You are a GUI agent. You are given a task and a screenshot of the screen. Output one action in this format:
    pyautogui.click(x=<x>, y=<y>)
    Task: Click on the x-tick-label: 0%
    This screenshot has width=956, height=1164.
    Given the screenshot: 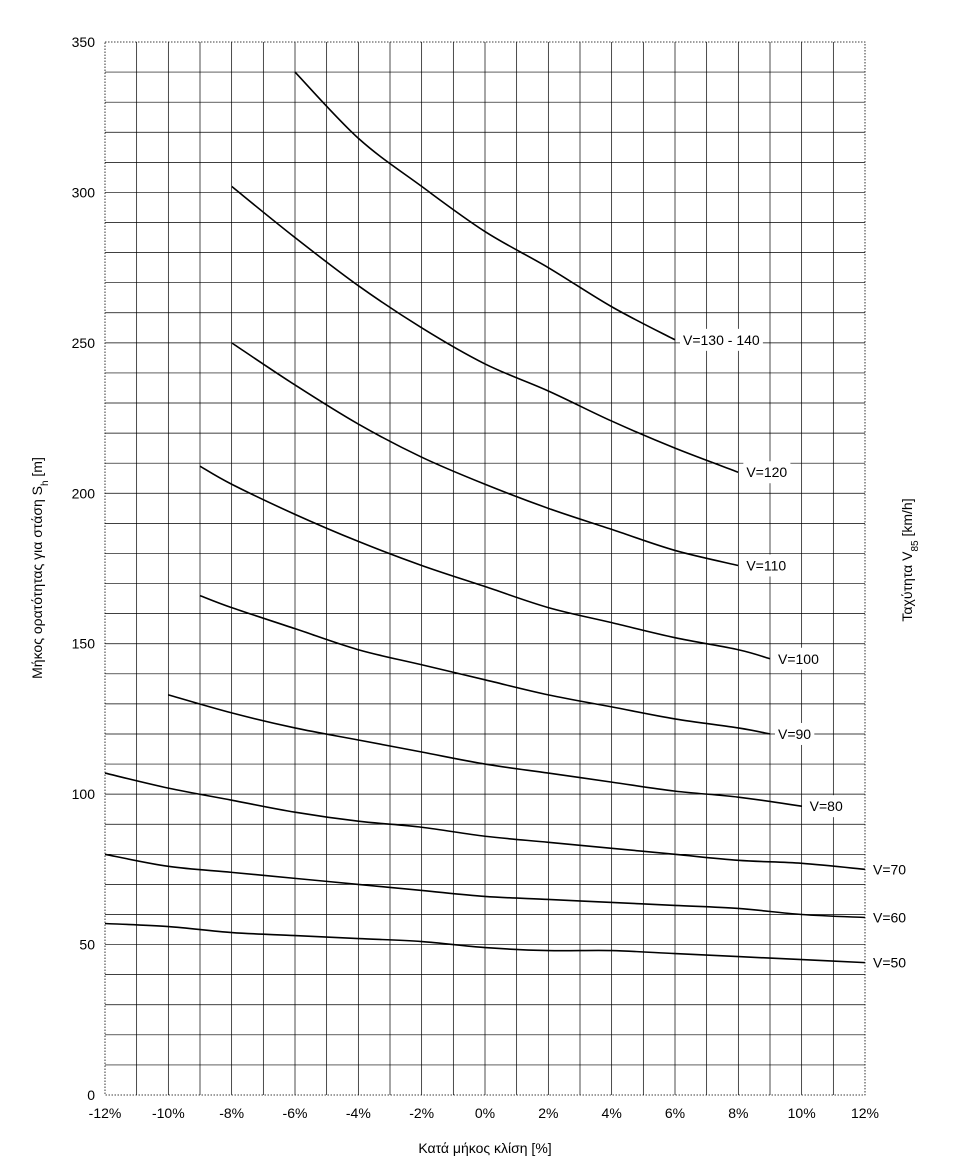 What is the action you would take?
    pyautogui.click(x=485, y=1113)
    